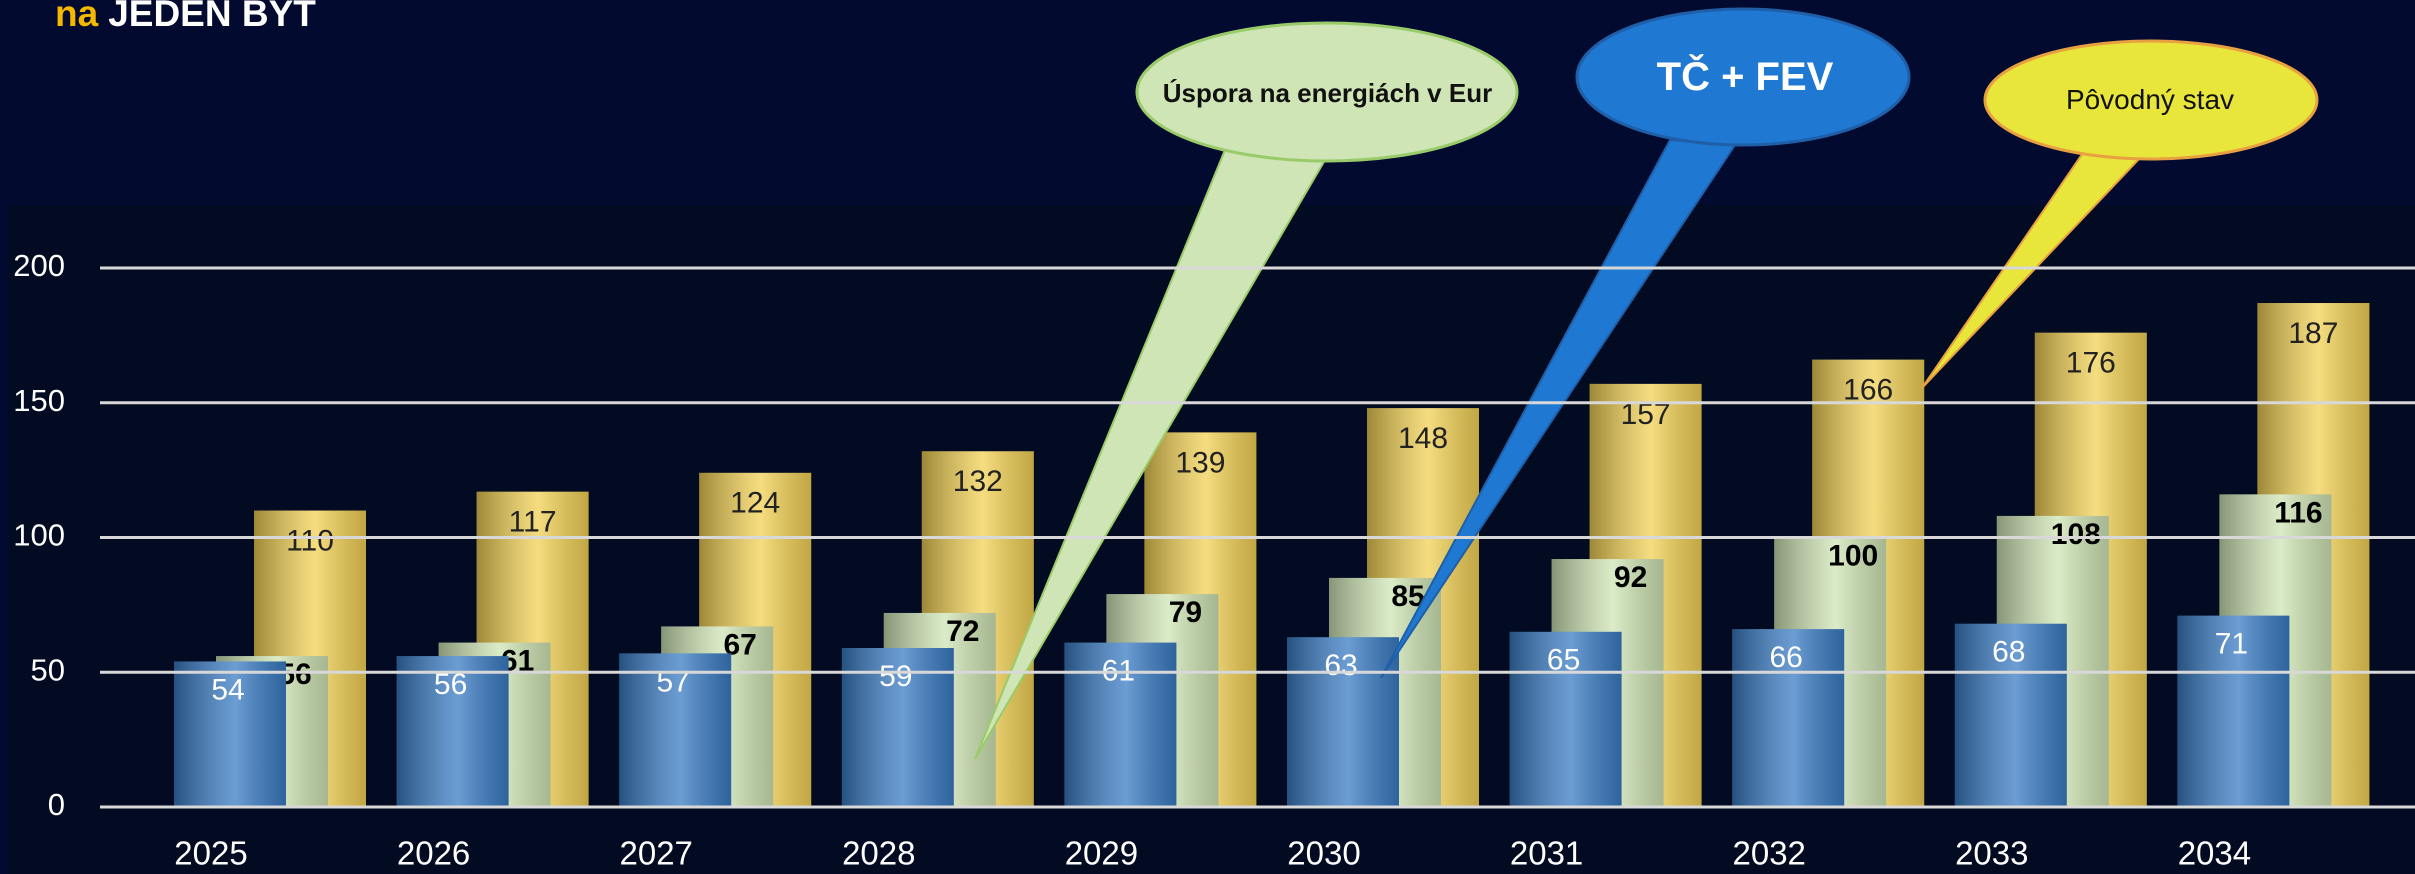 The image size is (2415, 874). What do you see at coordinates (39, 400) in the screenshot?
I see `y-tick-label: 150` at bounding box center [39, 400].